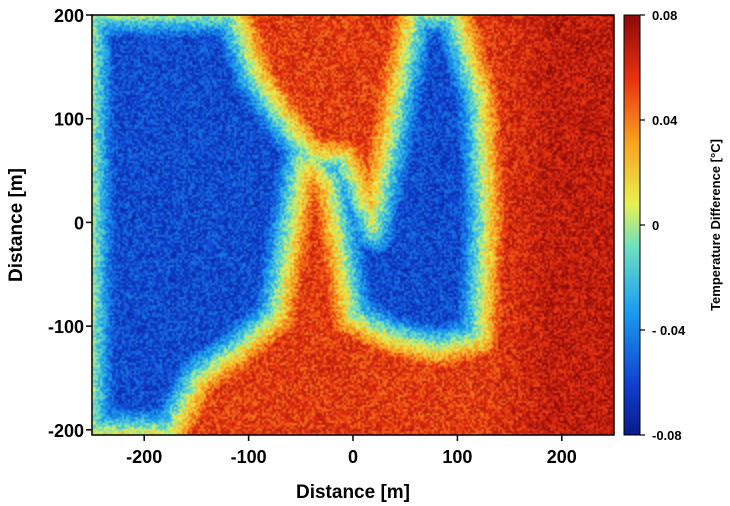  I want to click on x-tick-label: 0, so click(353, 457).